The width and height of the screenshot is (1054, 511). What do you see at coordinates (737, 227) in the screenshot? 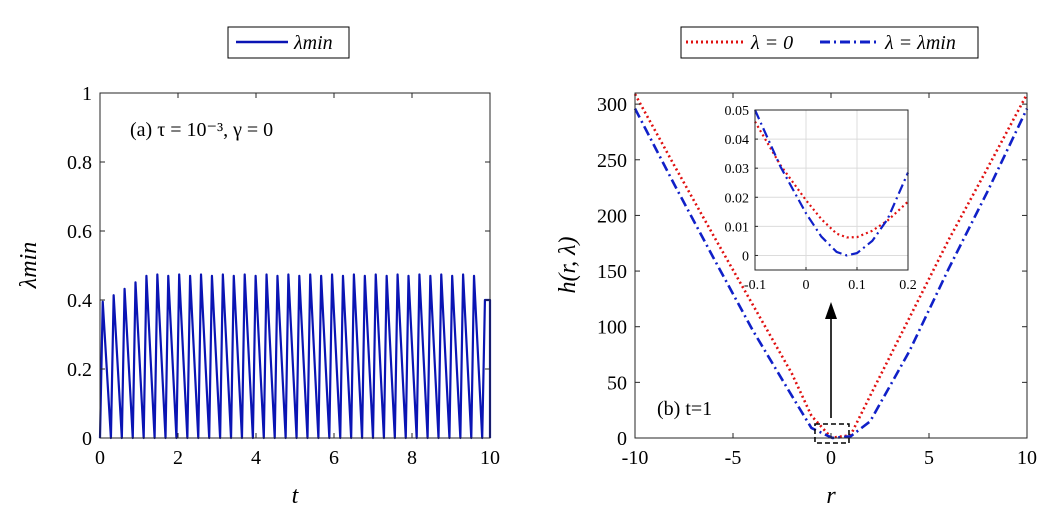
I see `inset-y-tick-label-1: 0.01` at bounding box center [737, 227].